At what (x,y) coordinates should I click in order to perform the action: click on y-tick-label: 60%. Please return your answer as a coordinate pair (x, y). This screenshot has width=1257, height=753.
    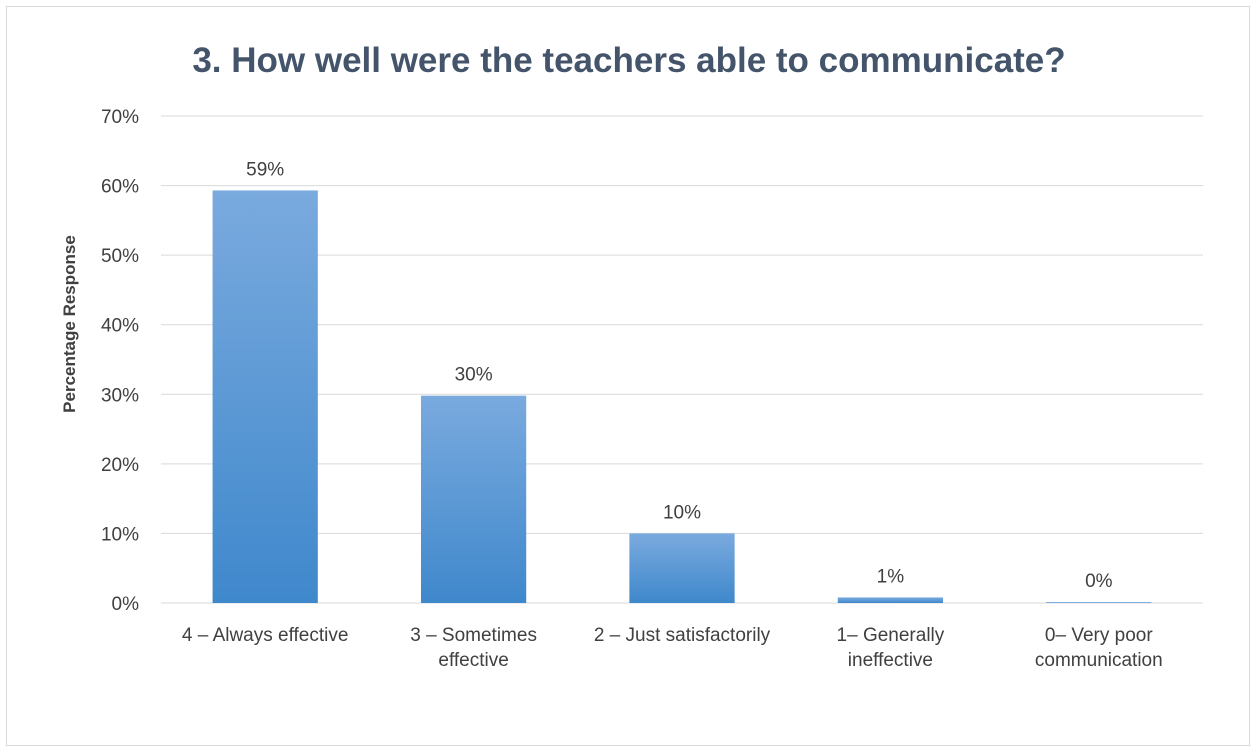
    Looking at the image, I should click on (120, 187).